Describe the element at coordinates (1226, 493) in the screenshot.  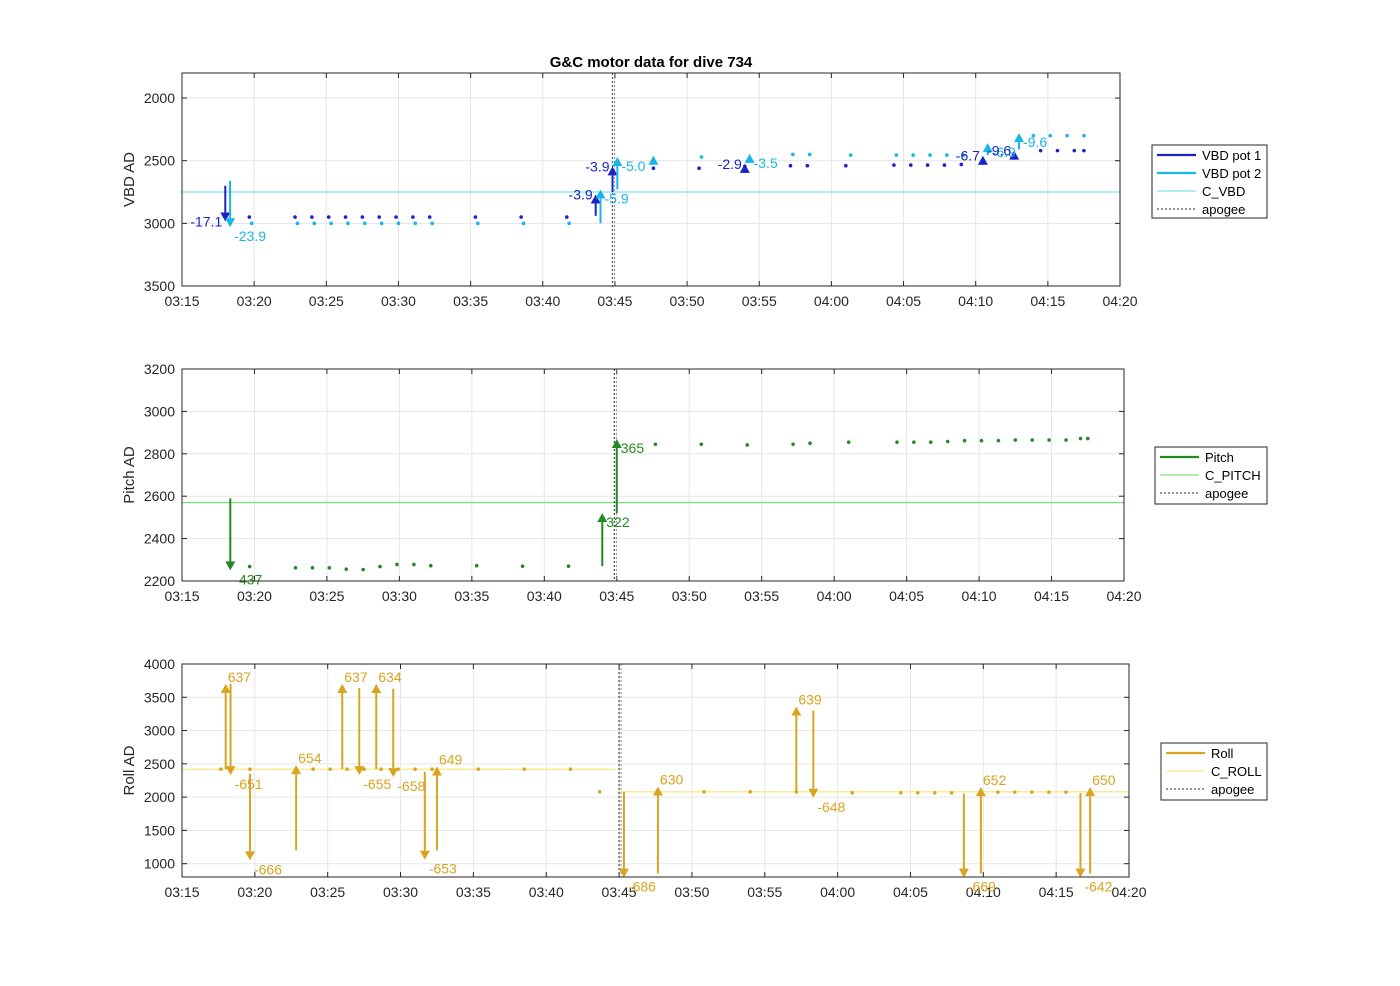
I see `legend-entry: apogee` at that location.